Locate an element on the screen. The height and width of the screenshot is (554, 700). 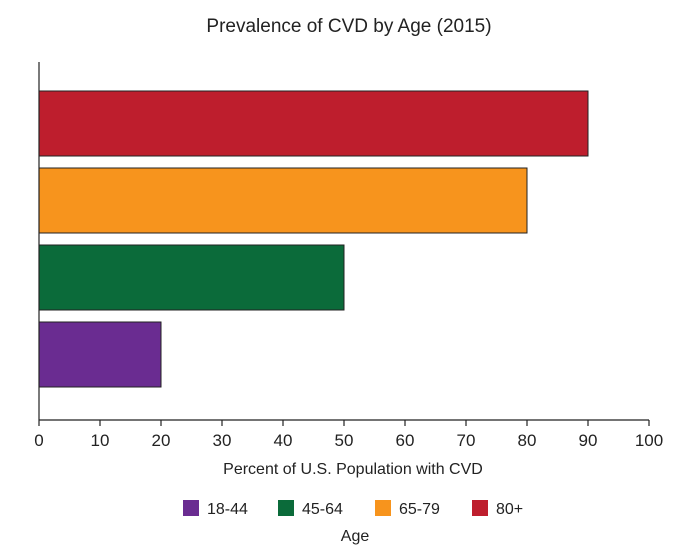
bar-80+ is located at coordinates (313, 123).